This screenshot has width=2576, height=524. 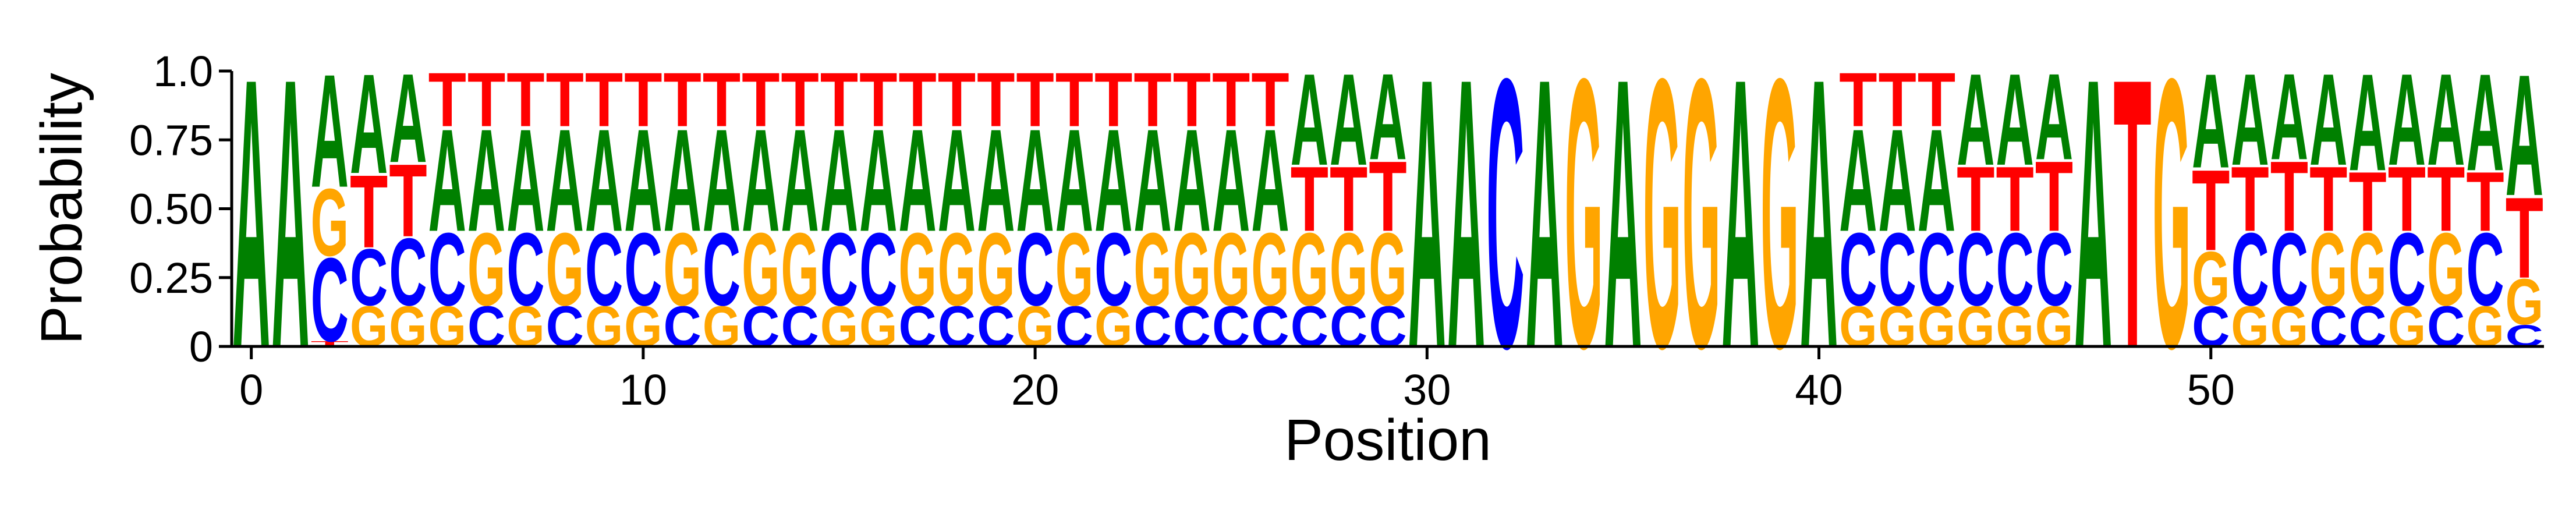 What do you see at coordinates (61, 209) in the screenshot?
I see `y-axis-label: Probability` at bounding box center [61, 209].